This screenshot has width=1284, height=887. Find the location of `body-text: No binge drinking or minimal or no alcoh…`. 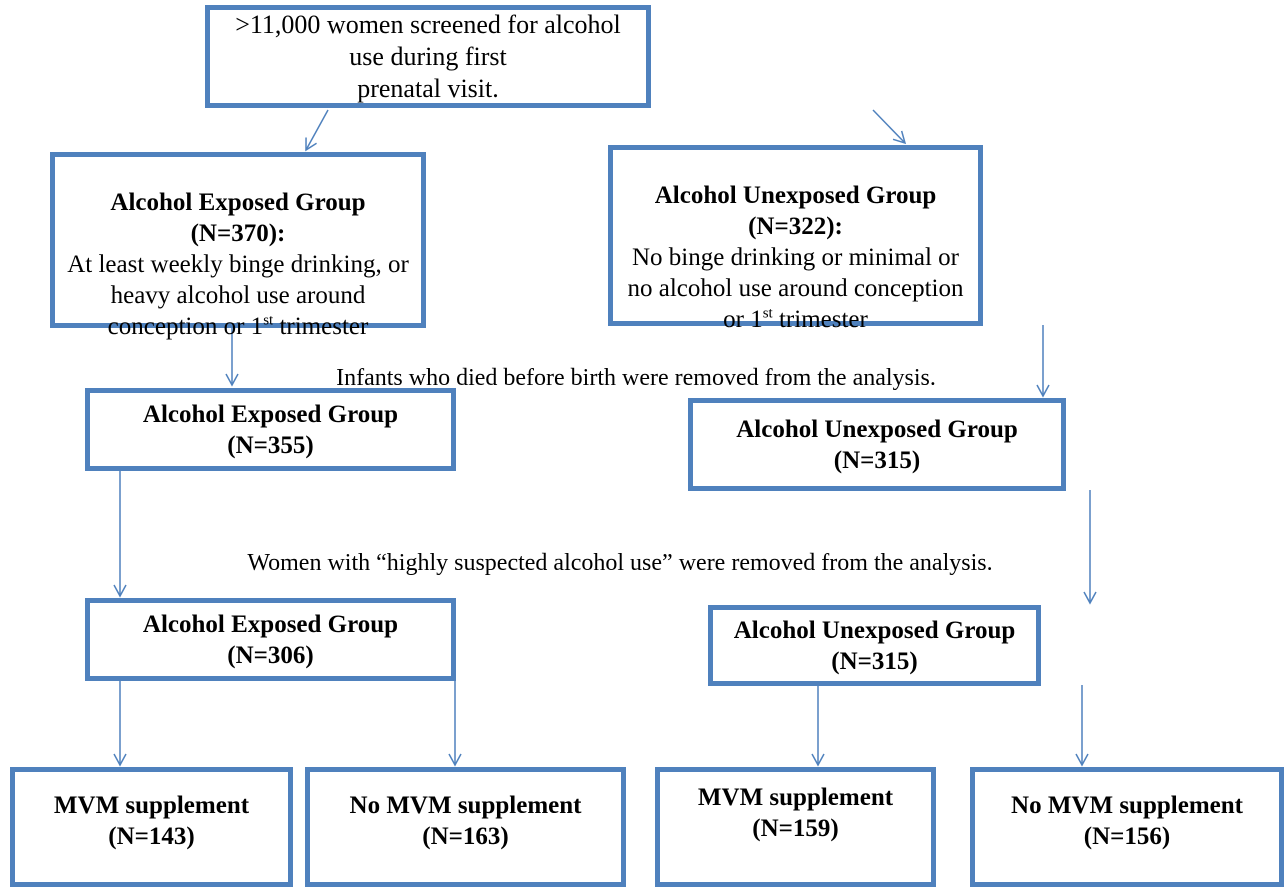

body-text: No binge drinking or minimal or no alcoh… is located at coordinates (795, 288).